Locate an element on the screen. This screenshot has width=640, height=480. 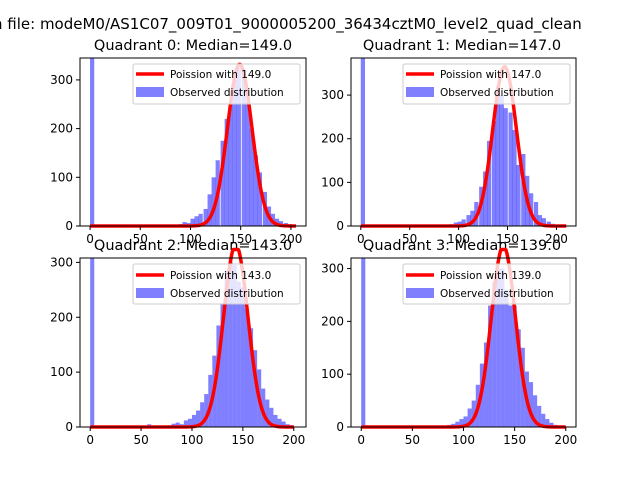
subplot-title-3: Quadrant 3: Median=139.0 is located at coordinates (462, 246).